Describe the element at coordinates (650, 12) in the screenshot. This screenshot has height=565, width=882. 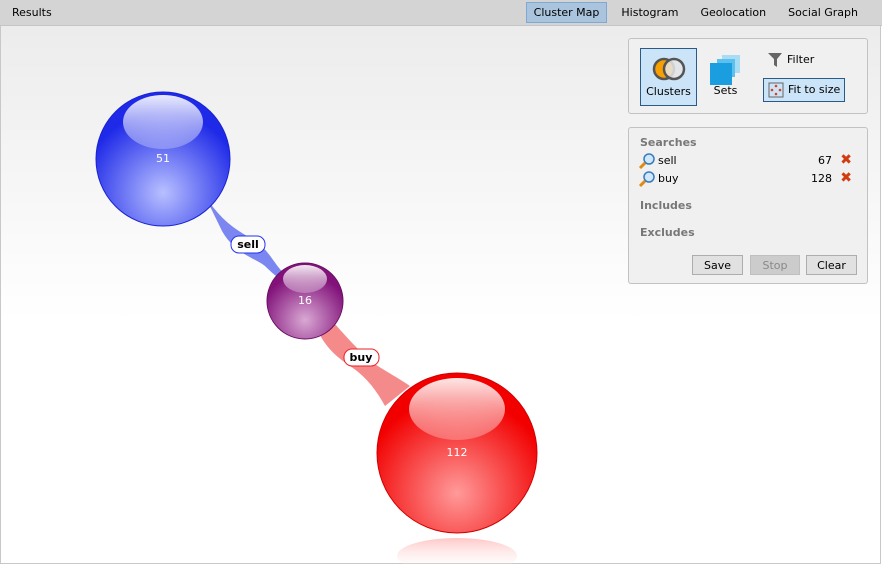
I see `tab-histogram: Histogram` at that location.